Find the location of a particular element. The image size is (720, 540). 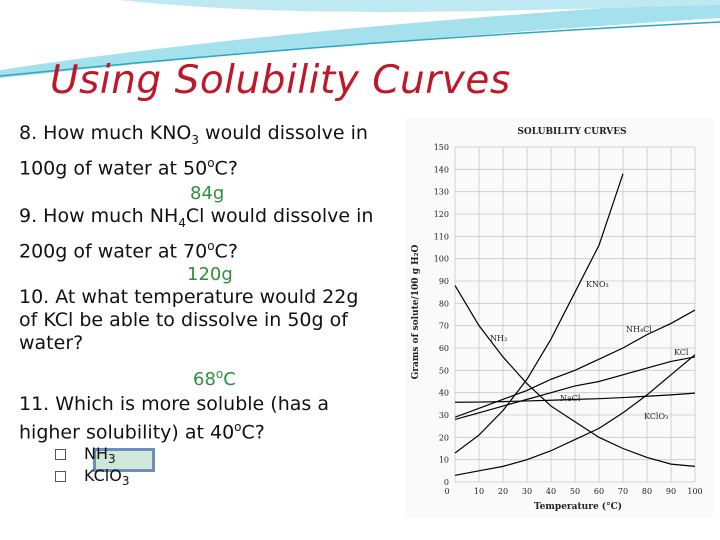

x-tick-label: 90 is located at coordinates (671, 491).